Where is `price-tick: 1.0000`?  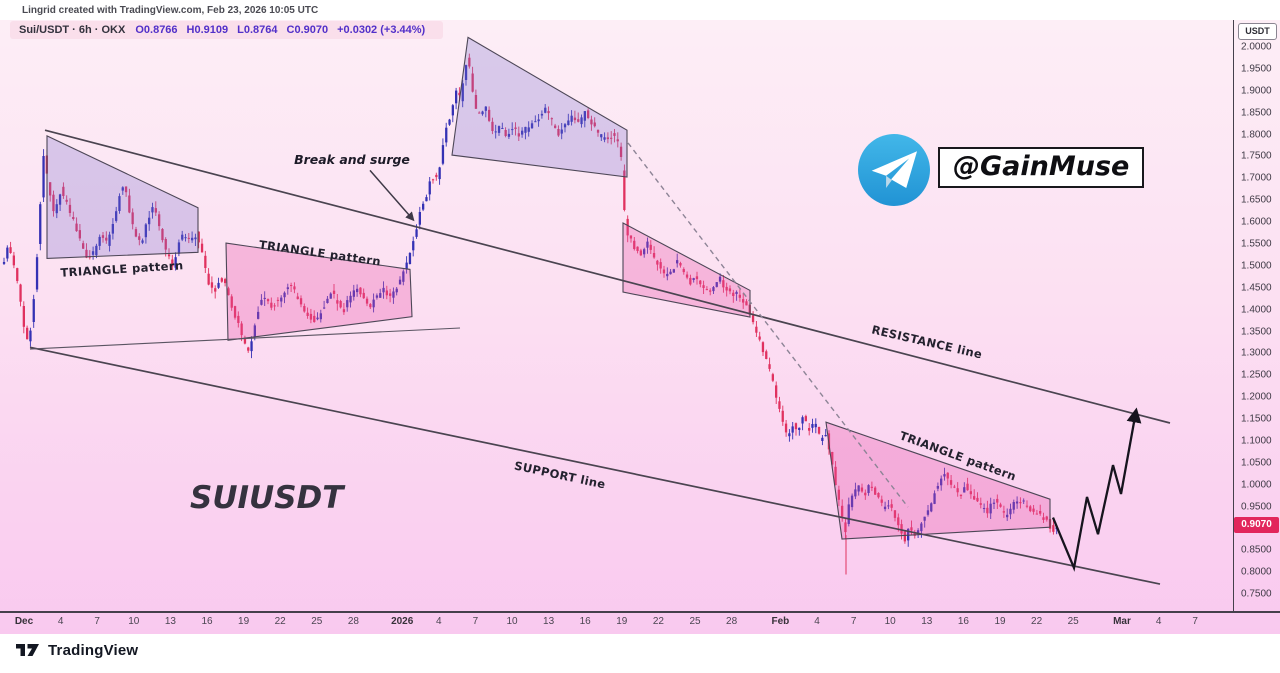 price-tick: 1.0000 is located at coordinates (1256, 485).